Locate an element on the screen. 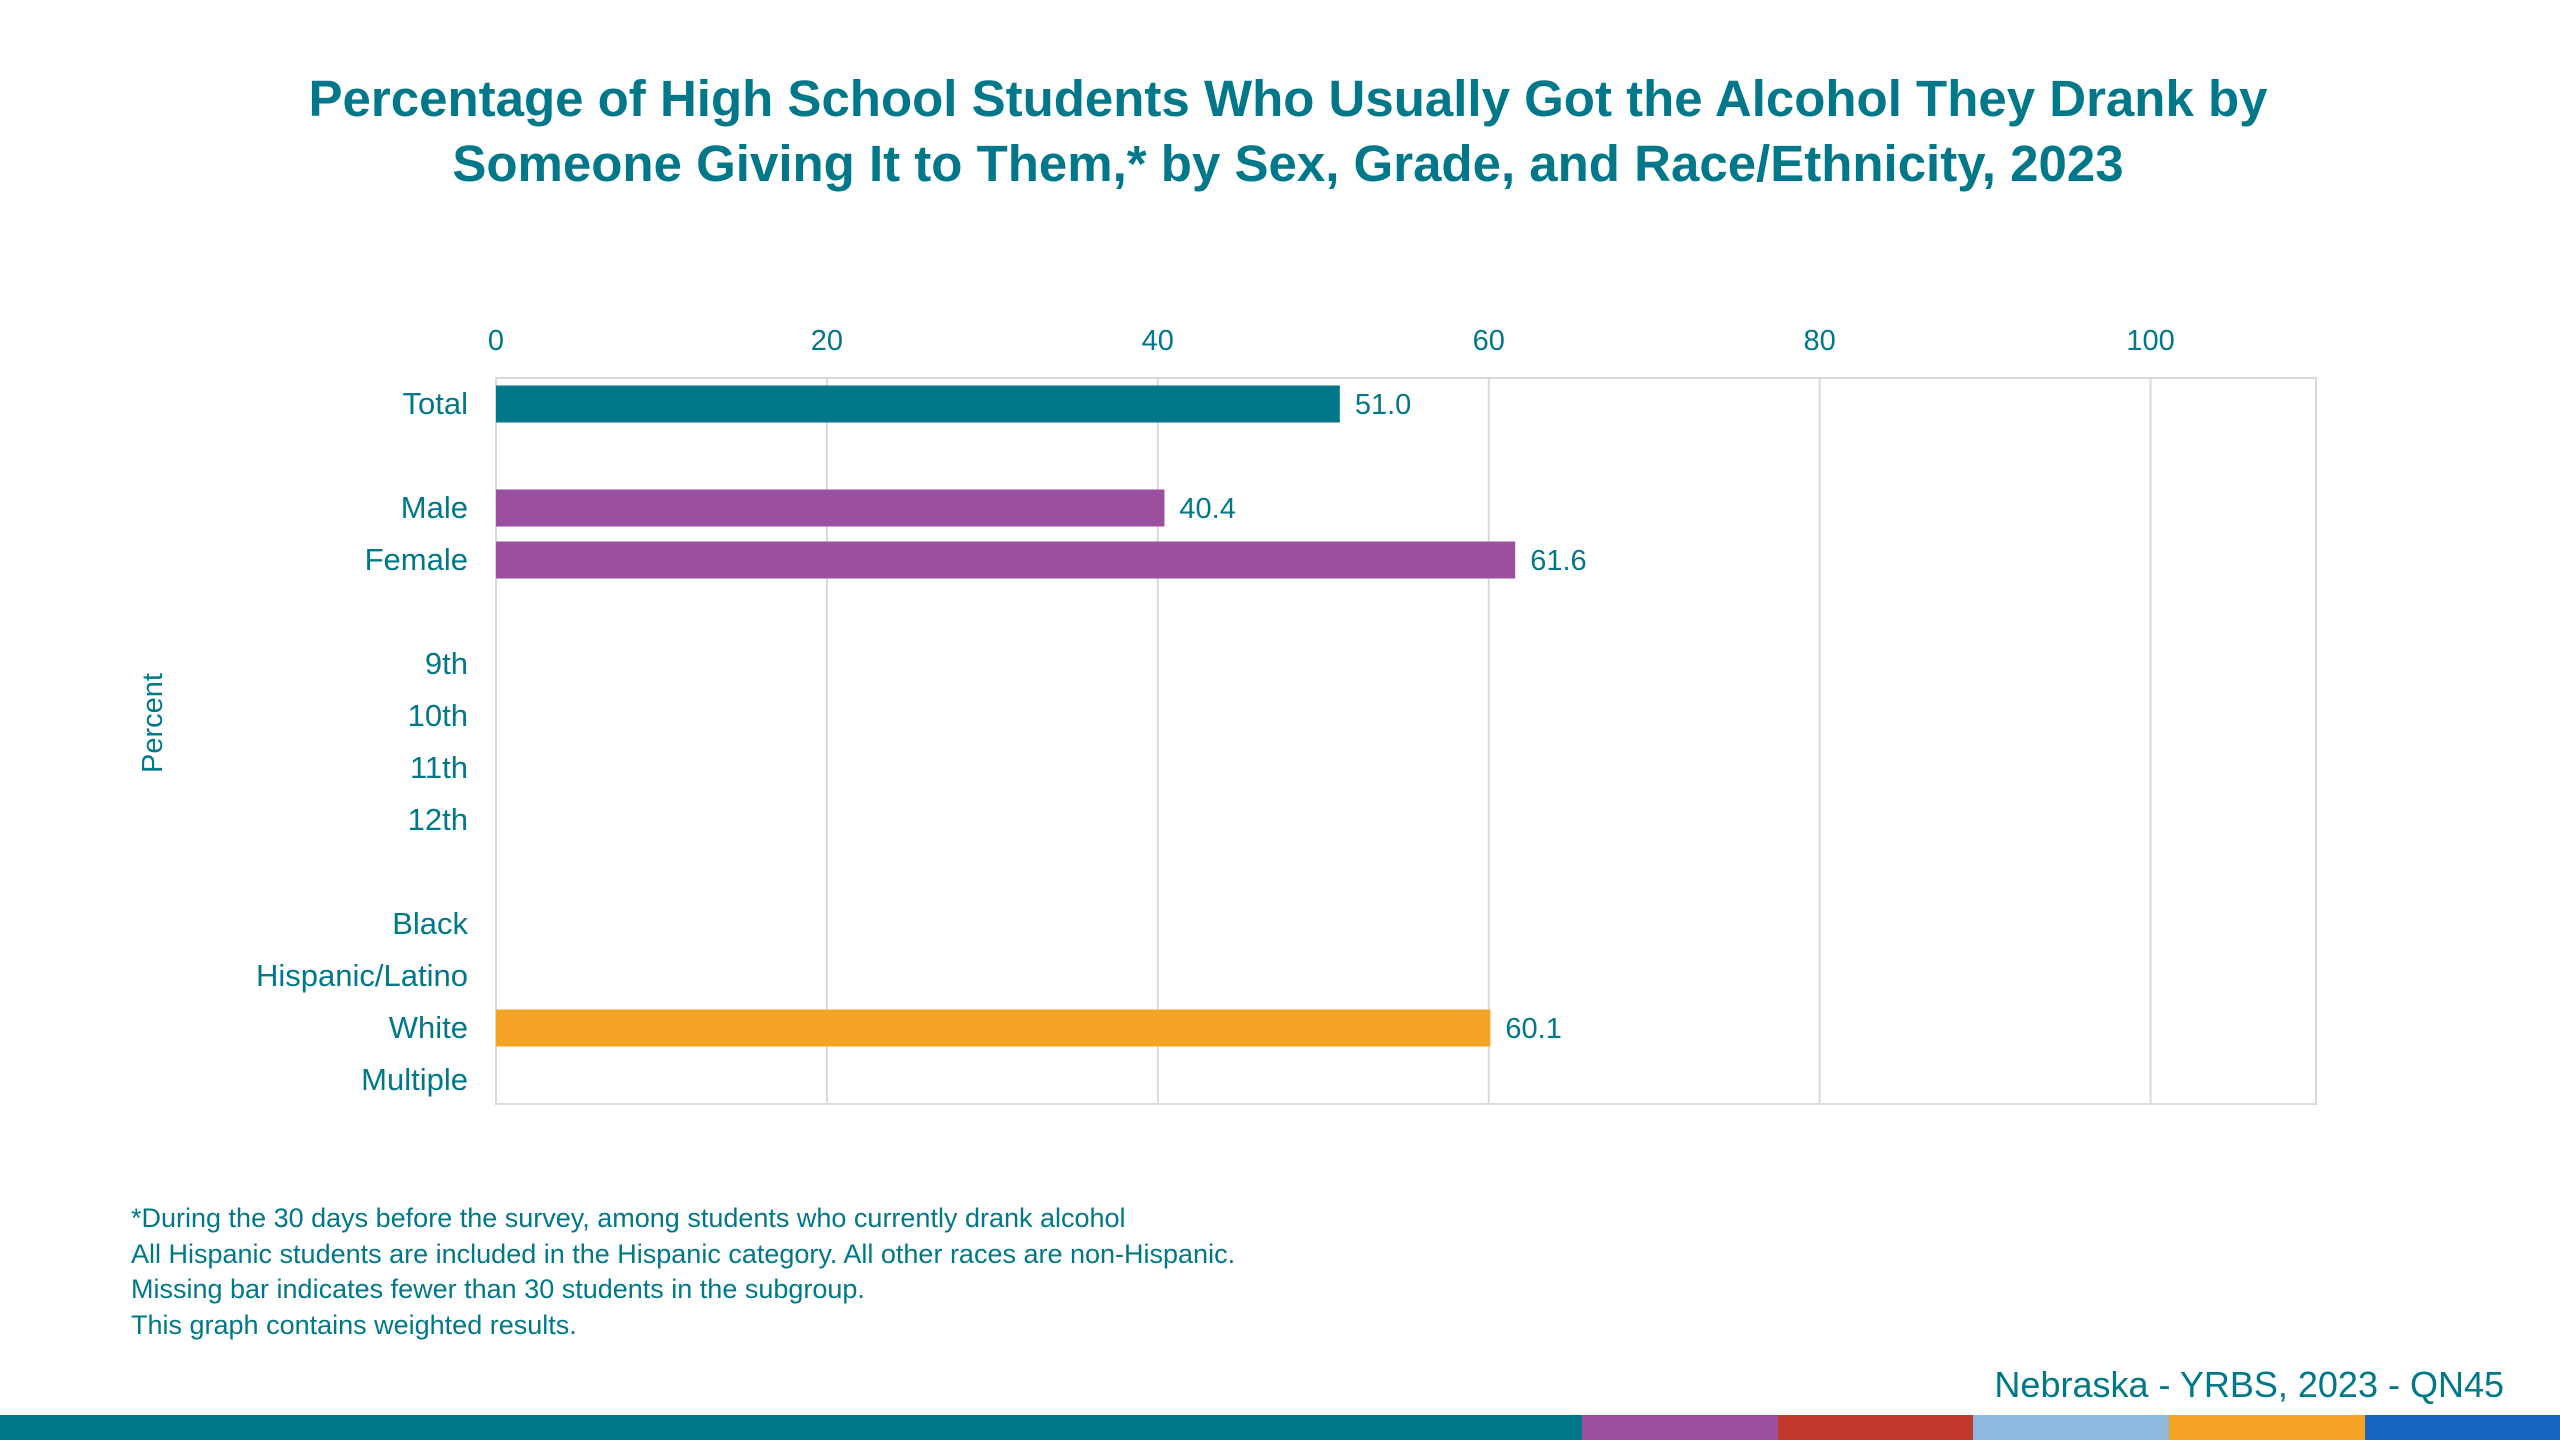  value-labels: 51.0 40.4 61.6 60.1 is located at coordinates (1382, 717).